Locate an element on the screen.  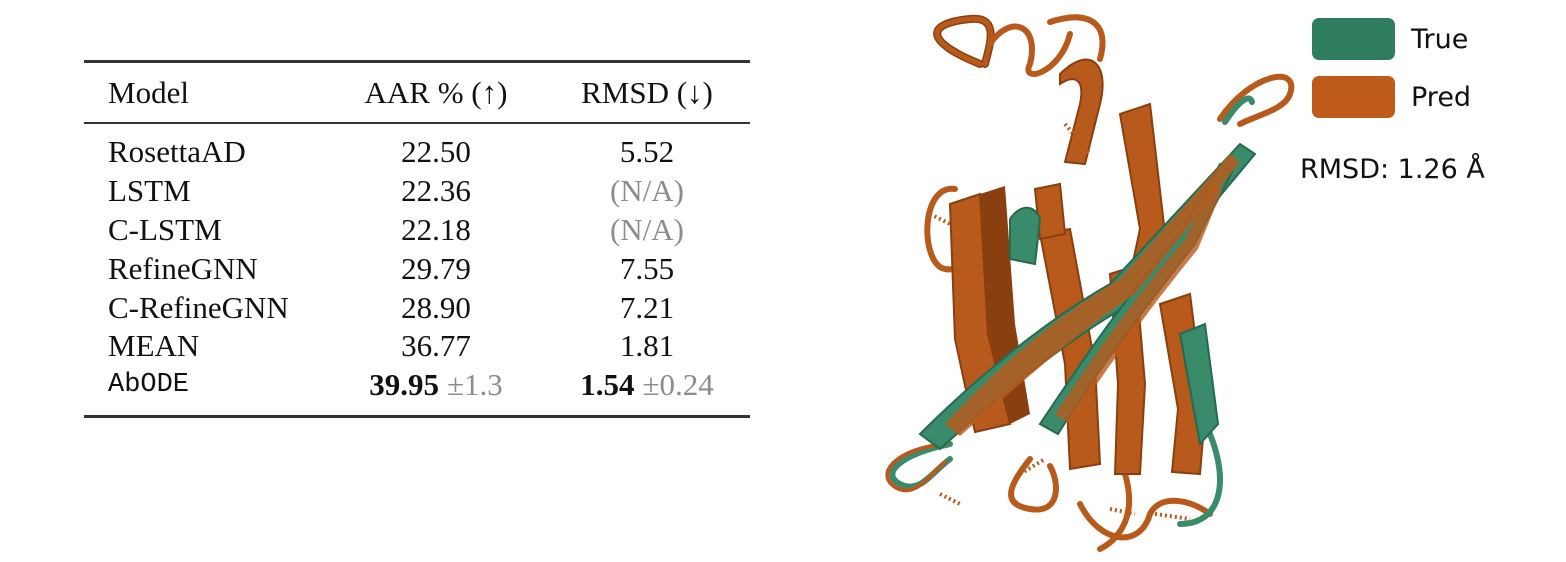
cell-model: MEAN is located at coordinates (154, 346).